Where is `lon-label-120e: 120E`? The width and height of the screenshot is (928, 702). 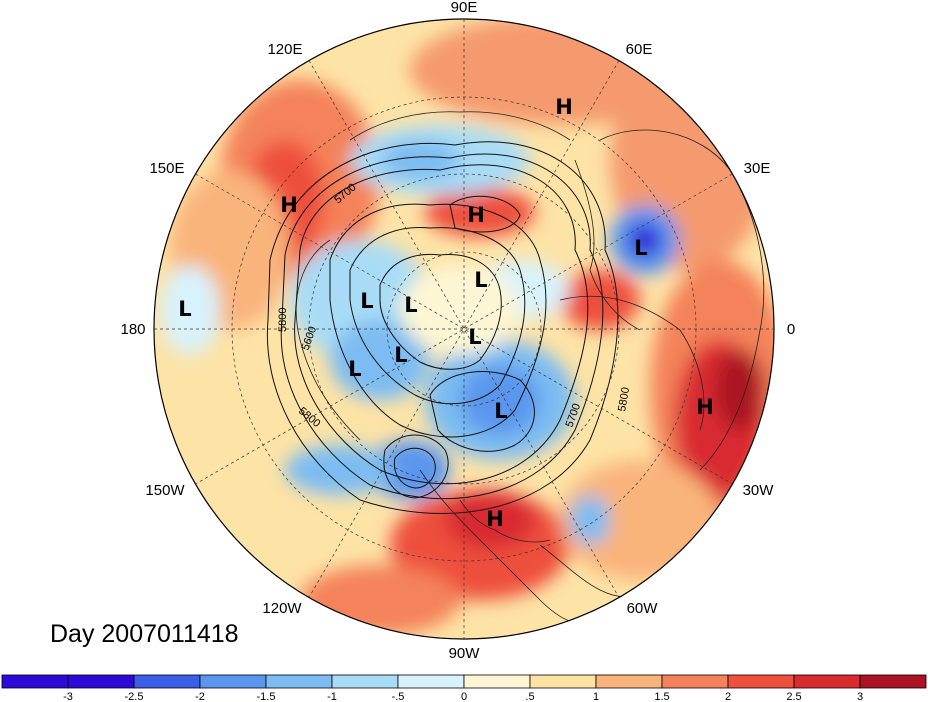 lon-label-120e: 120E is located at coordinates (284, 49).